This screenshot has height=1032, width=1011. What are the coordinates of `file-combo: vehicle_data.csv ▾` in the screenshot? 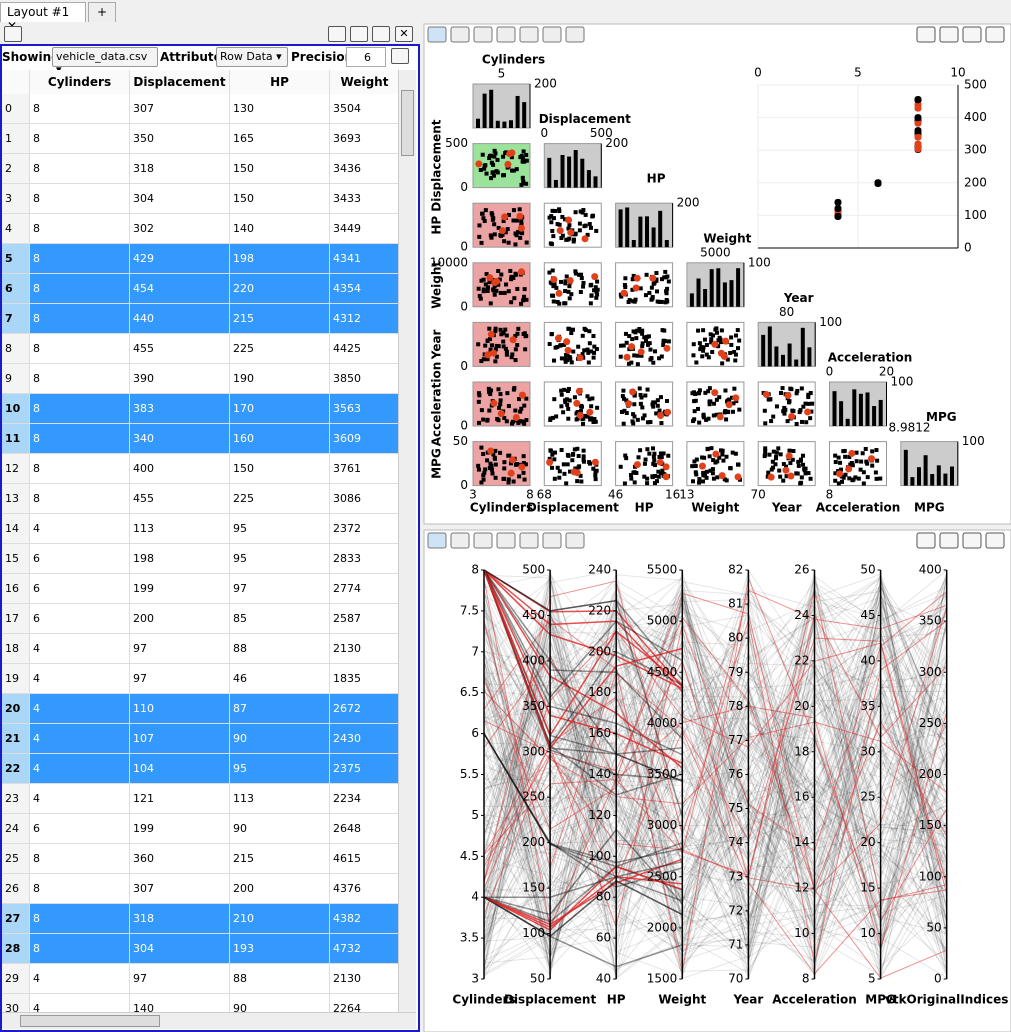 It's located at (105, 61).